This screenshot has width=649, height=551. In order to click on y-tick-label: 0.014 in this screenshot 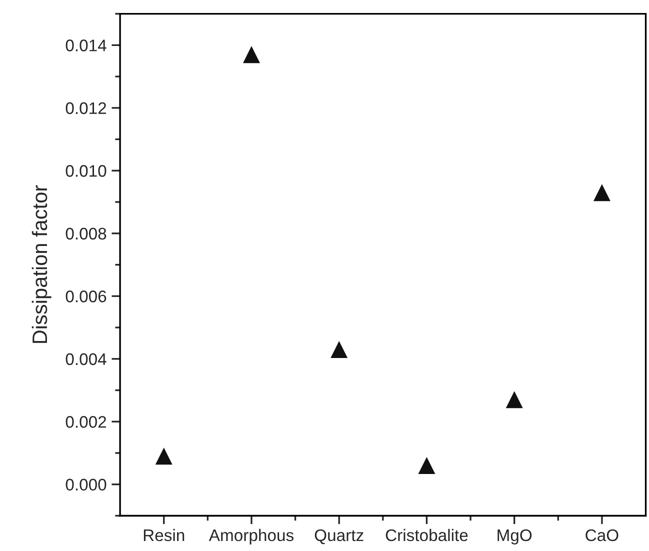, I will do `click(86, 46)`.